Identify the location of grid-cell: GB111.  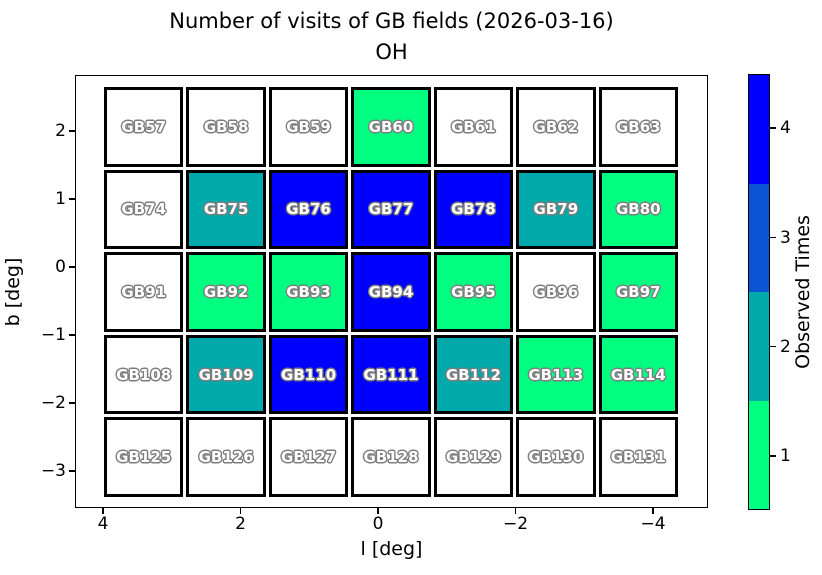
(391, 374).